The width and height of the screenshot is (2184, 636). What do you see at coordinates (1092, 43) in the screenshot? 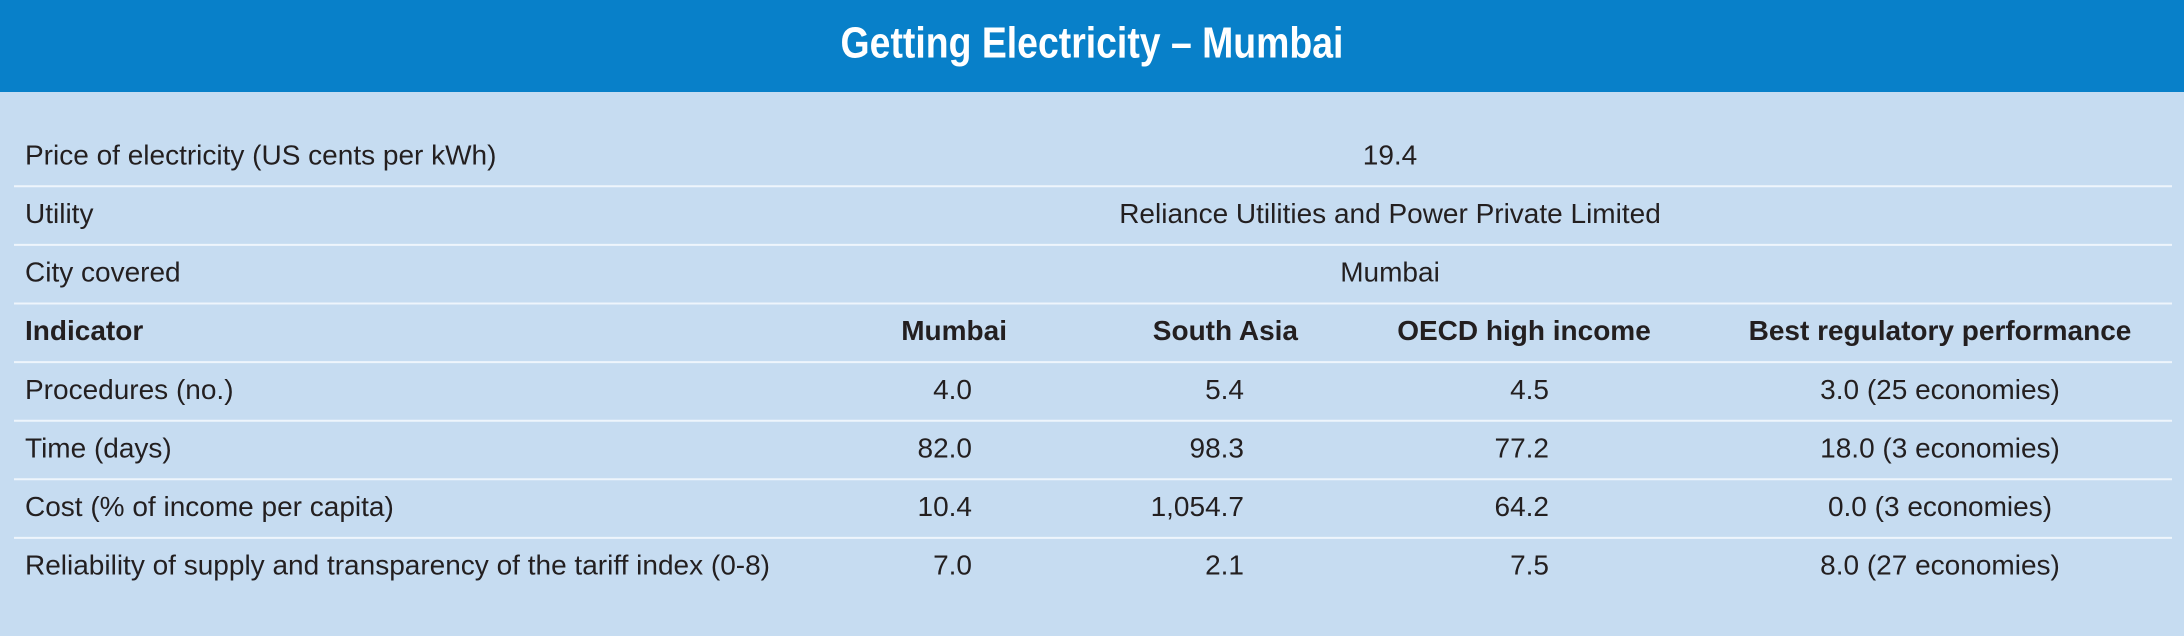
I see `title: Getting Electricity – Mumbai` at bounding box center [1092, 43].